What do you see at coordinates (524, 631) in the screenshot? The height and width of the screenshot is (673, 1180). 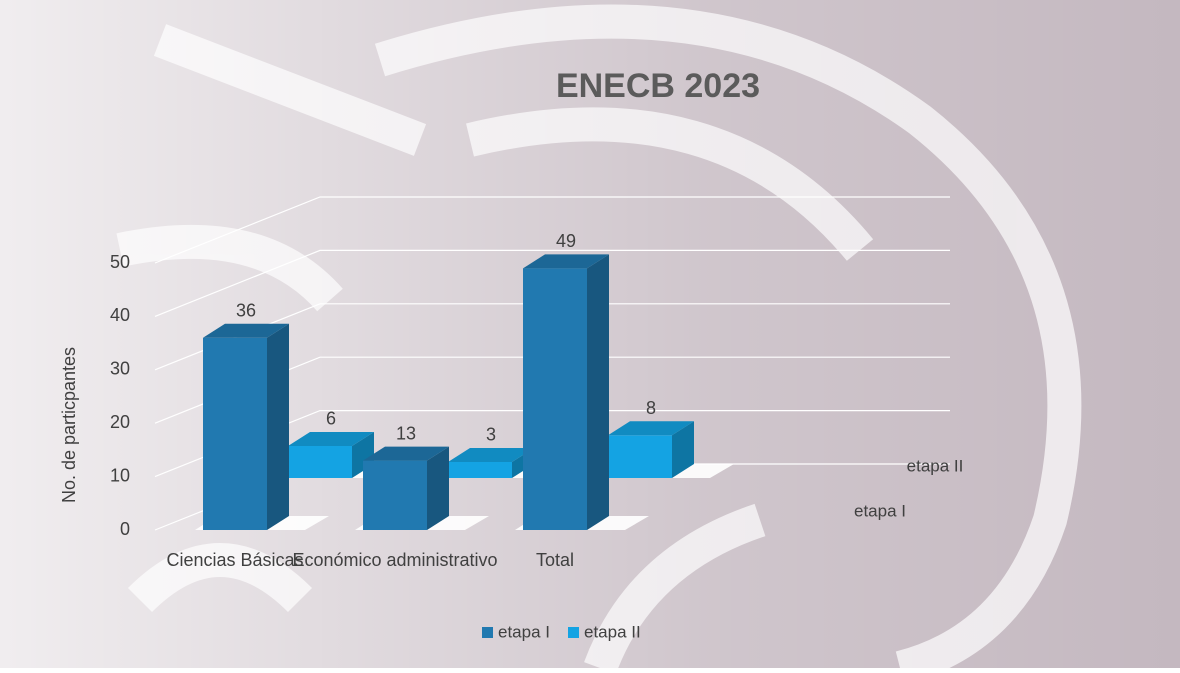 I see `legend-label: etapa I` at bounding box center [524, 631].